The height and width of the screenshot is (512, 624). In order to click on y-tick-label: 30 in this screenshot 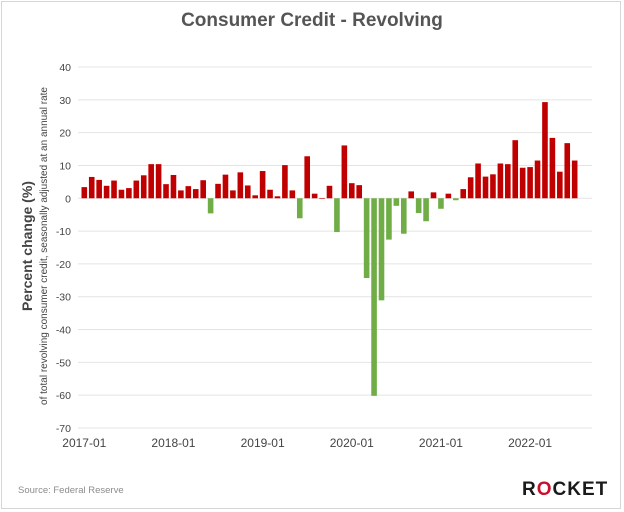, I will do `click(65, 101)`.